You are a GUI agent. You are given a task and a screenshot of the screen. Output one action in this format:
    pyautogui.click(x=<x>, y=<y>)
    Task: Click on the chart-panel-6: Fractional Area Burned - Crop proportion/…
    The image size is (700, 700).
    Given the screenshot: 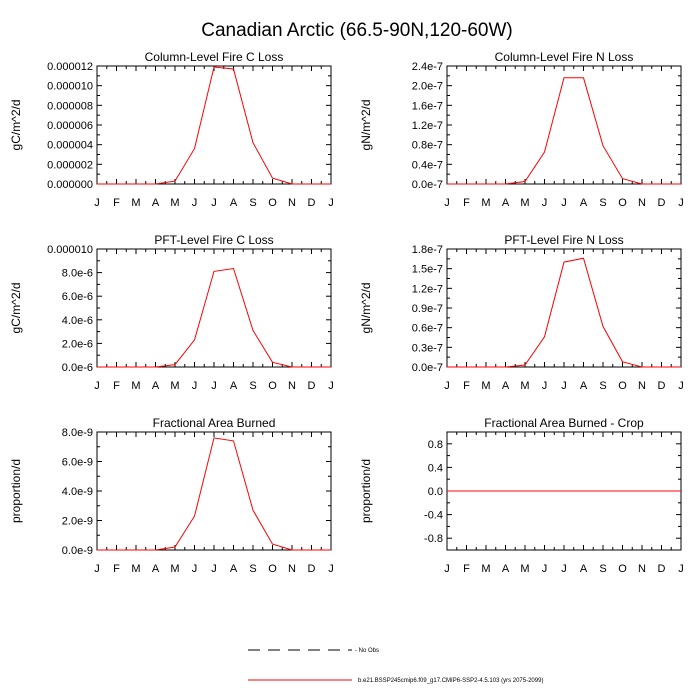 What is the action you would take?
    pyautogui.click(x=521, y=495)
    